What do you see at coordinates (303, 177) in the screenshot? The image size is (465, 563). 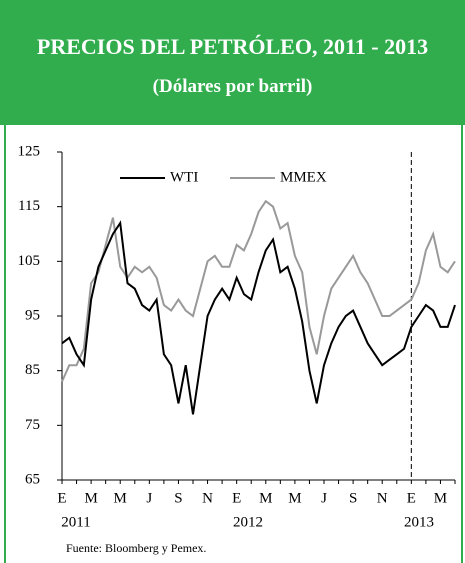 I see `legend-label: MMEX` at bounding box center [303, 177].